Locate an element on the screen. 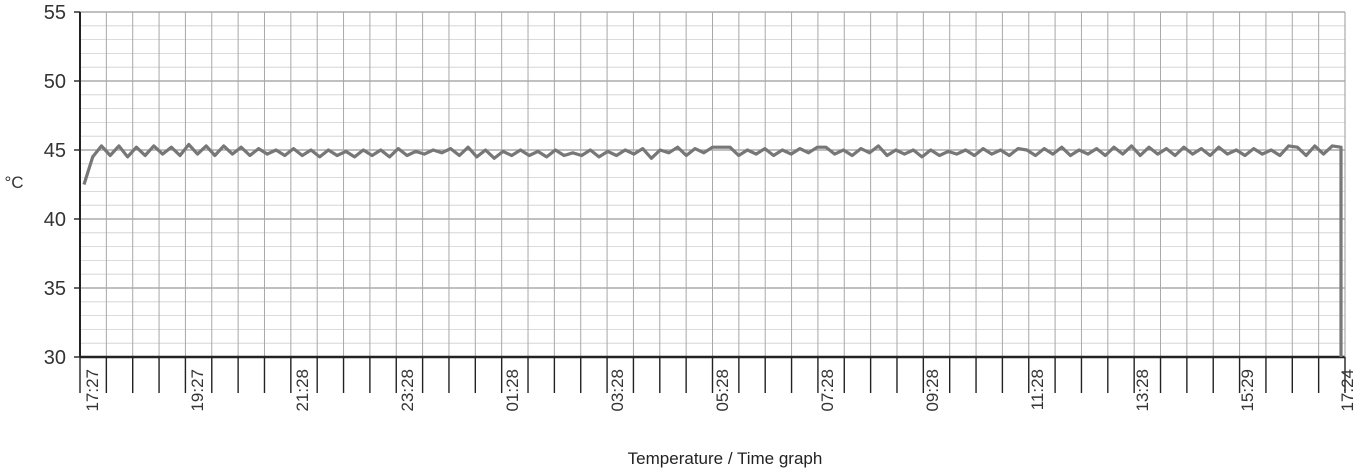 This screenshot has width=1372, height=475. y-tick-label: 55 is located at coordinates (55, 13).